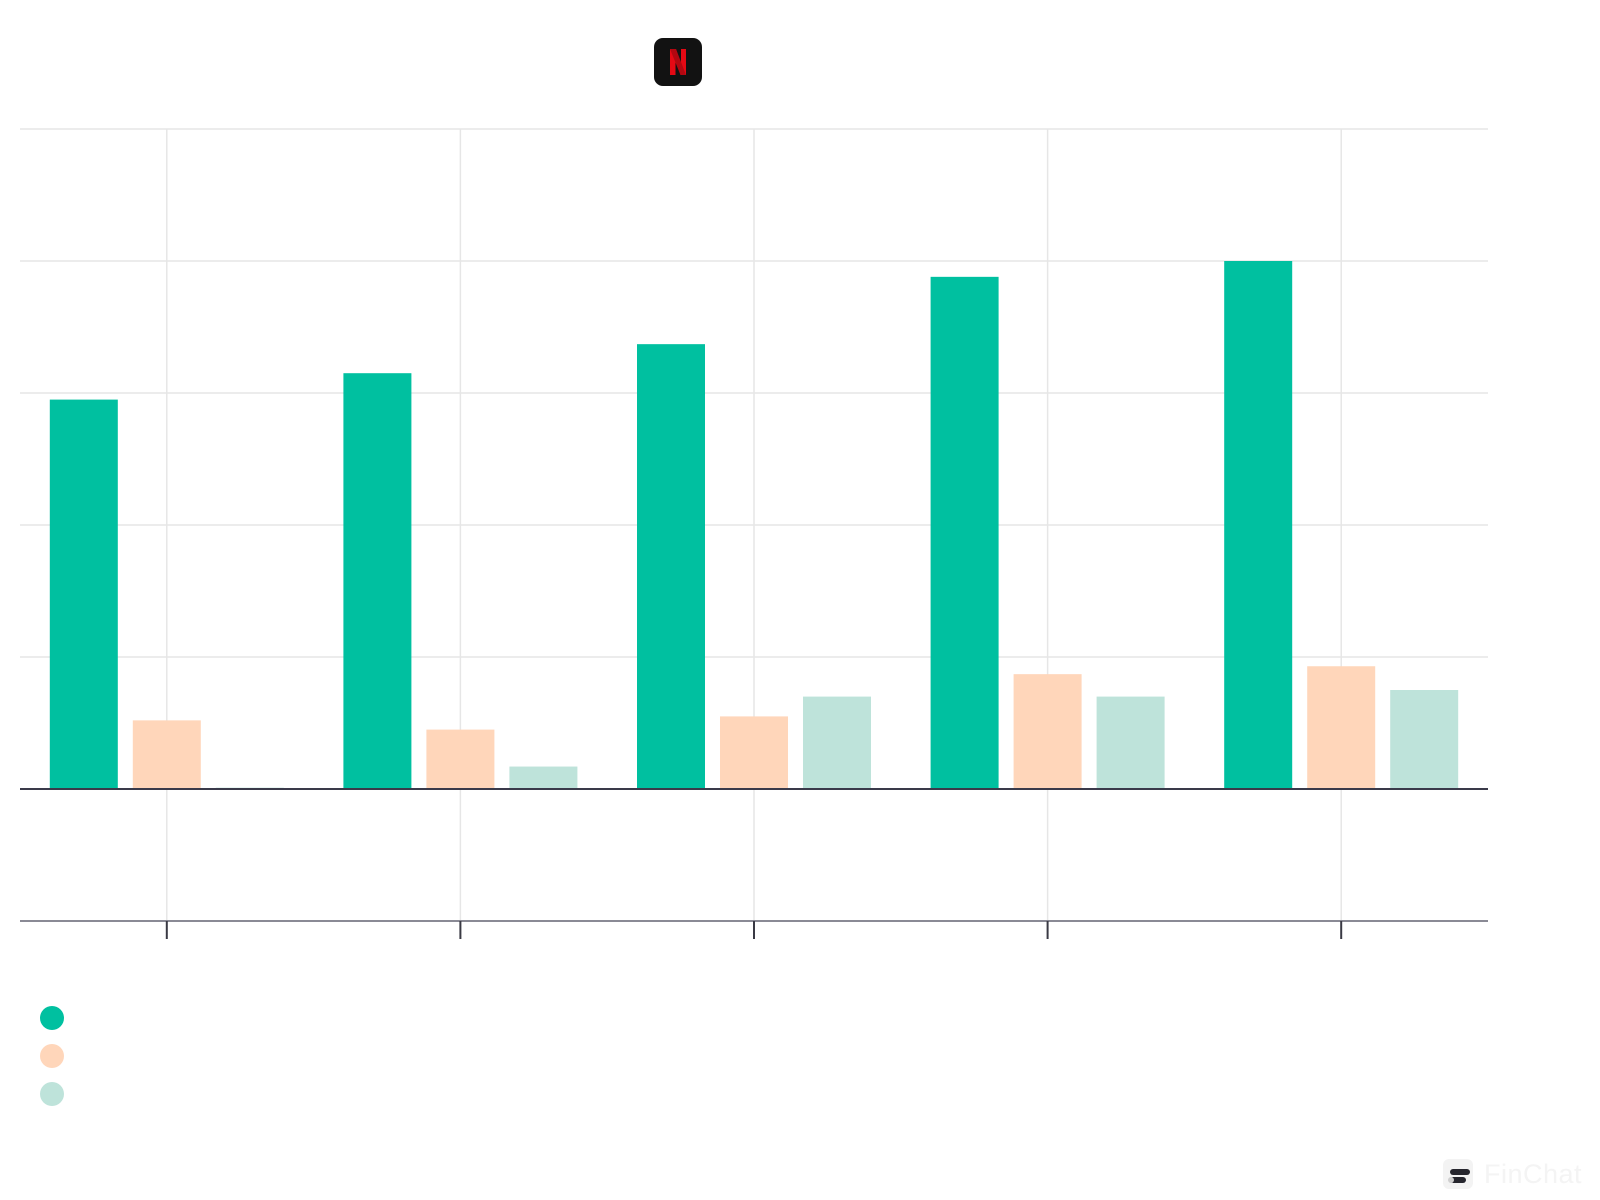 Image resolution: width=1600 pixels, height=1200 pixels. I want to click on finchat-watermark-text: FinChat, so click(1533, 1174).